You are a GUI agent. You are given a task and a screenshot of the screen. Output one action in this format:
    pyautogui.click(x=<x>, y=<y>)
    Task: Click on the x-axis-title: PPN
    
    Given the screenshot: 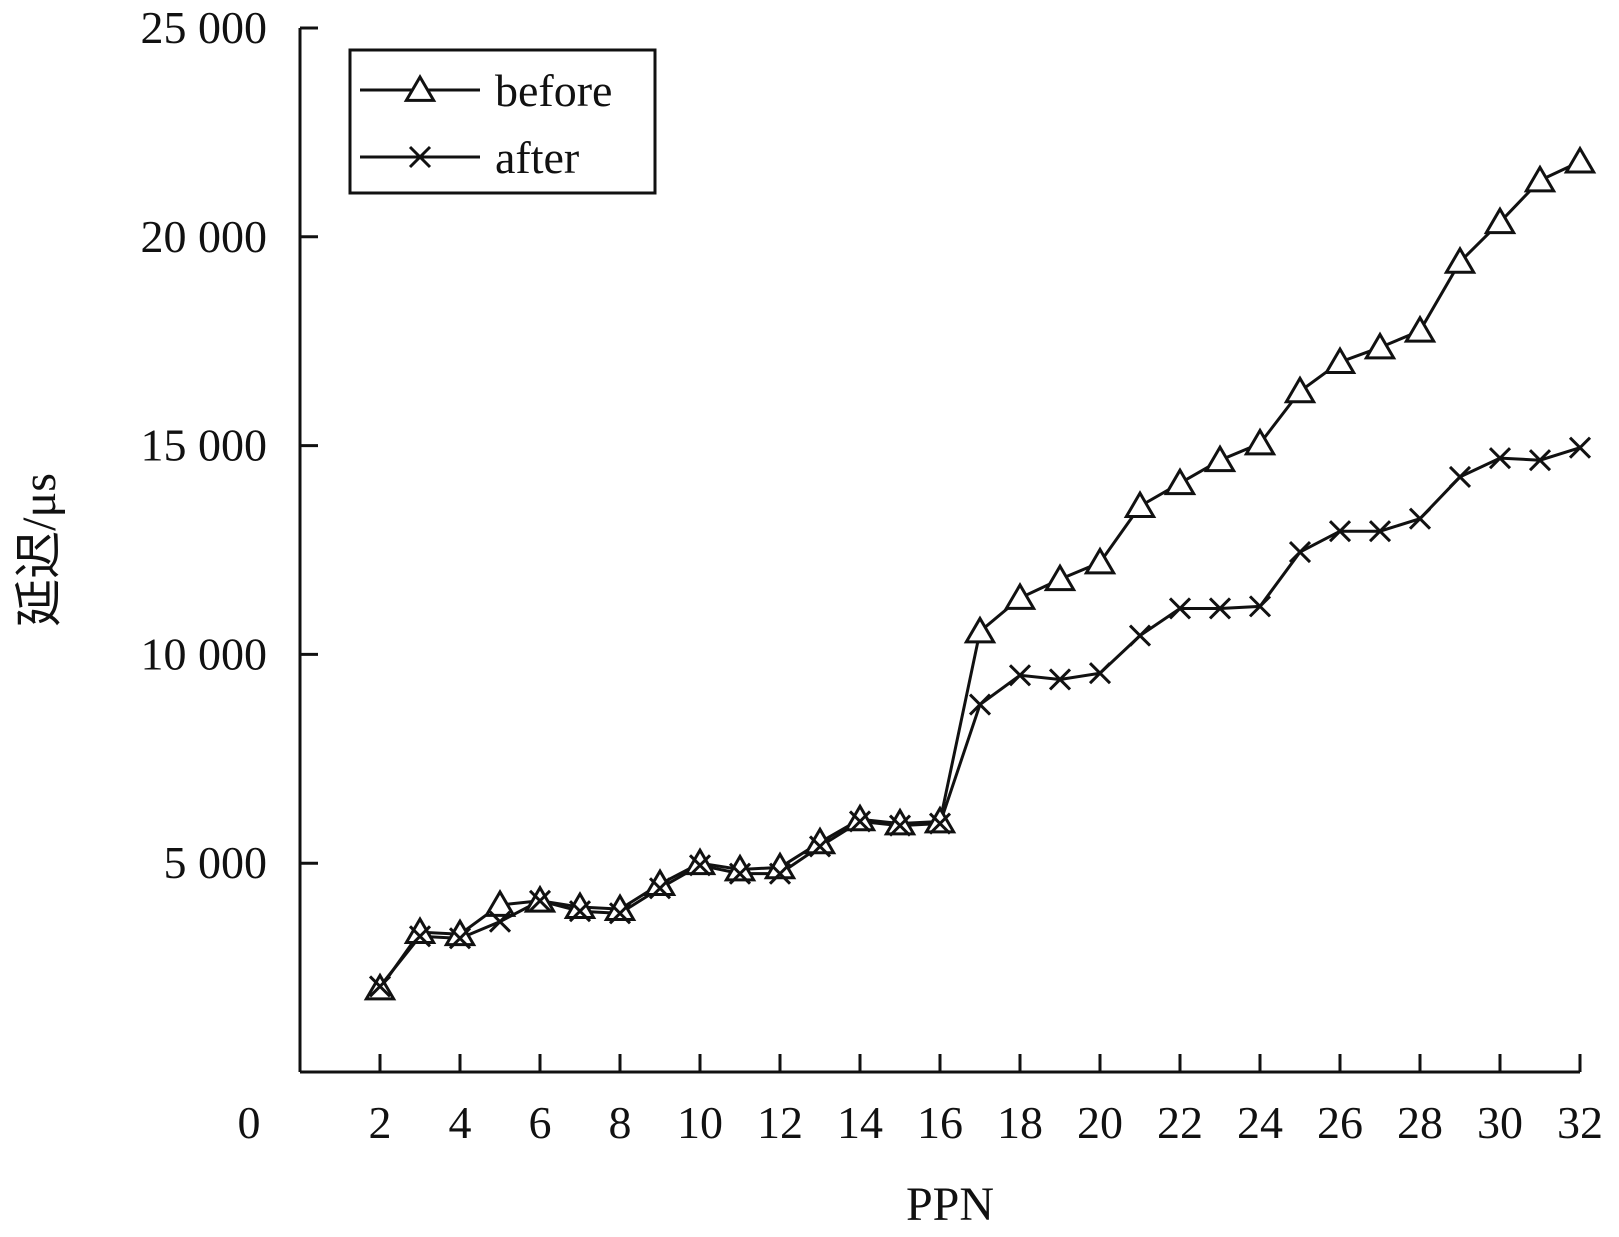 What is the action you would take?
    pyautogui.click(x=950, y=1204)
    